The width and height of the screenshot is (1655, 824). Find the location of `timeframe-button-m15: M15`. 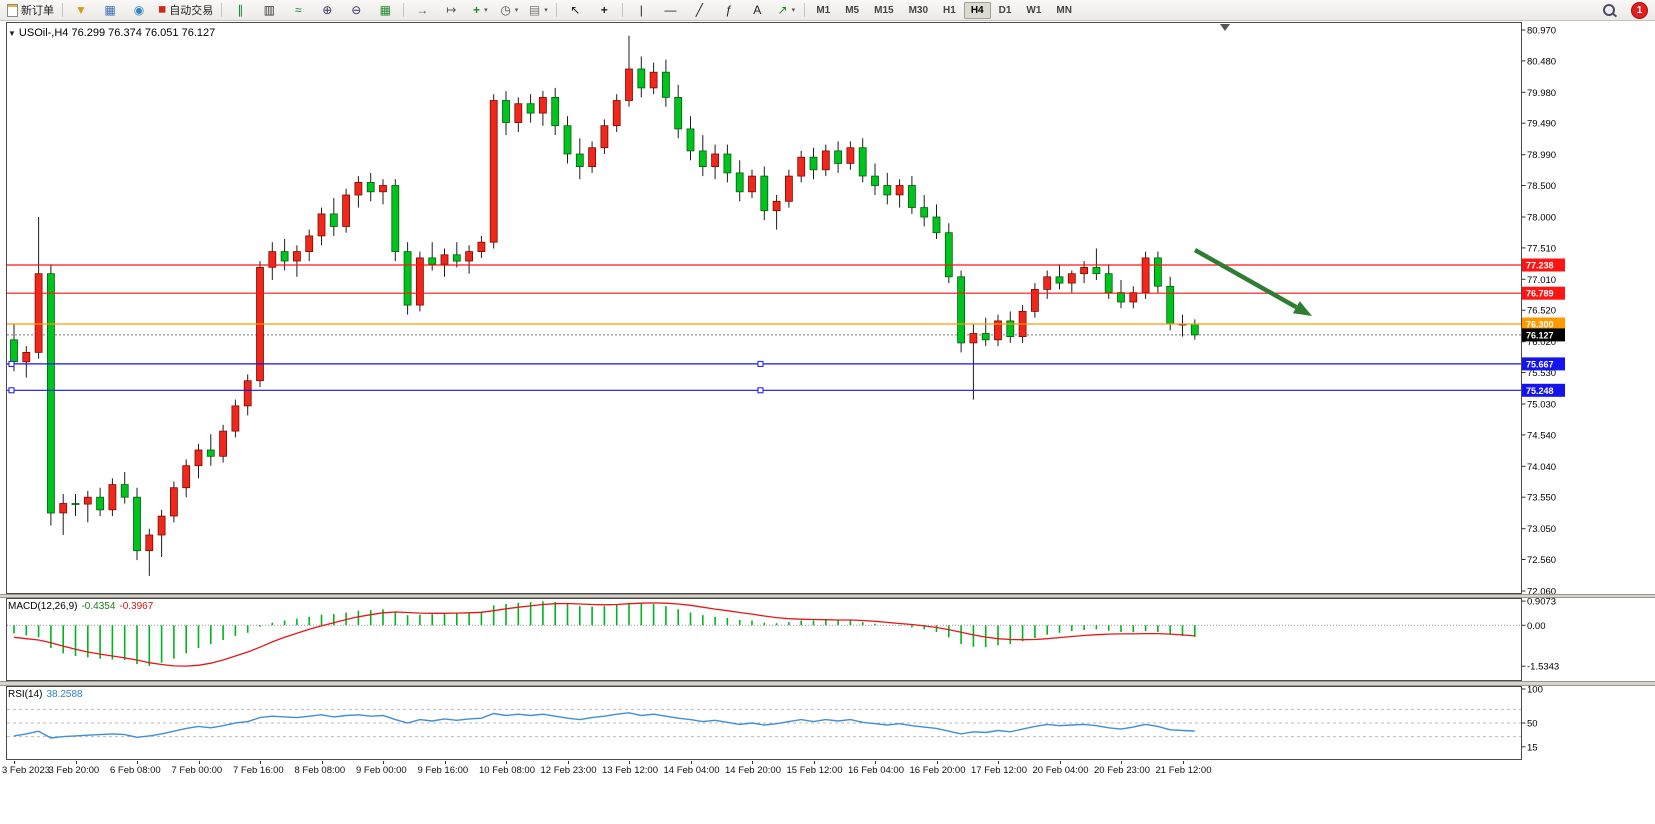

timeframe-button-m15: M15 is located at coordinates (884, 10).